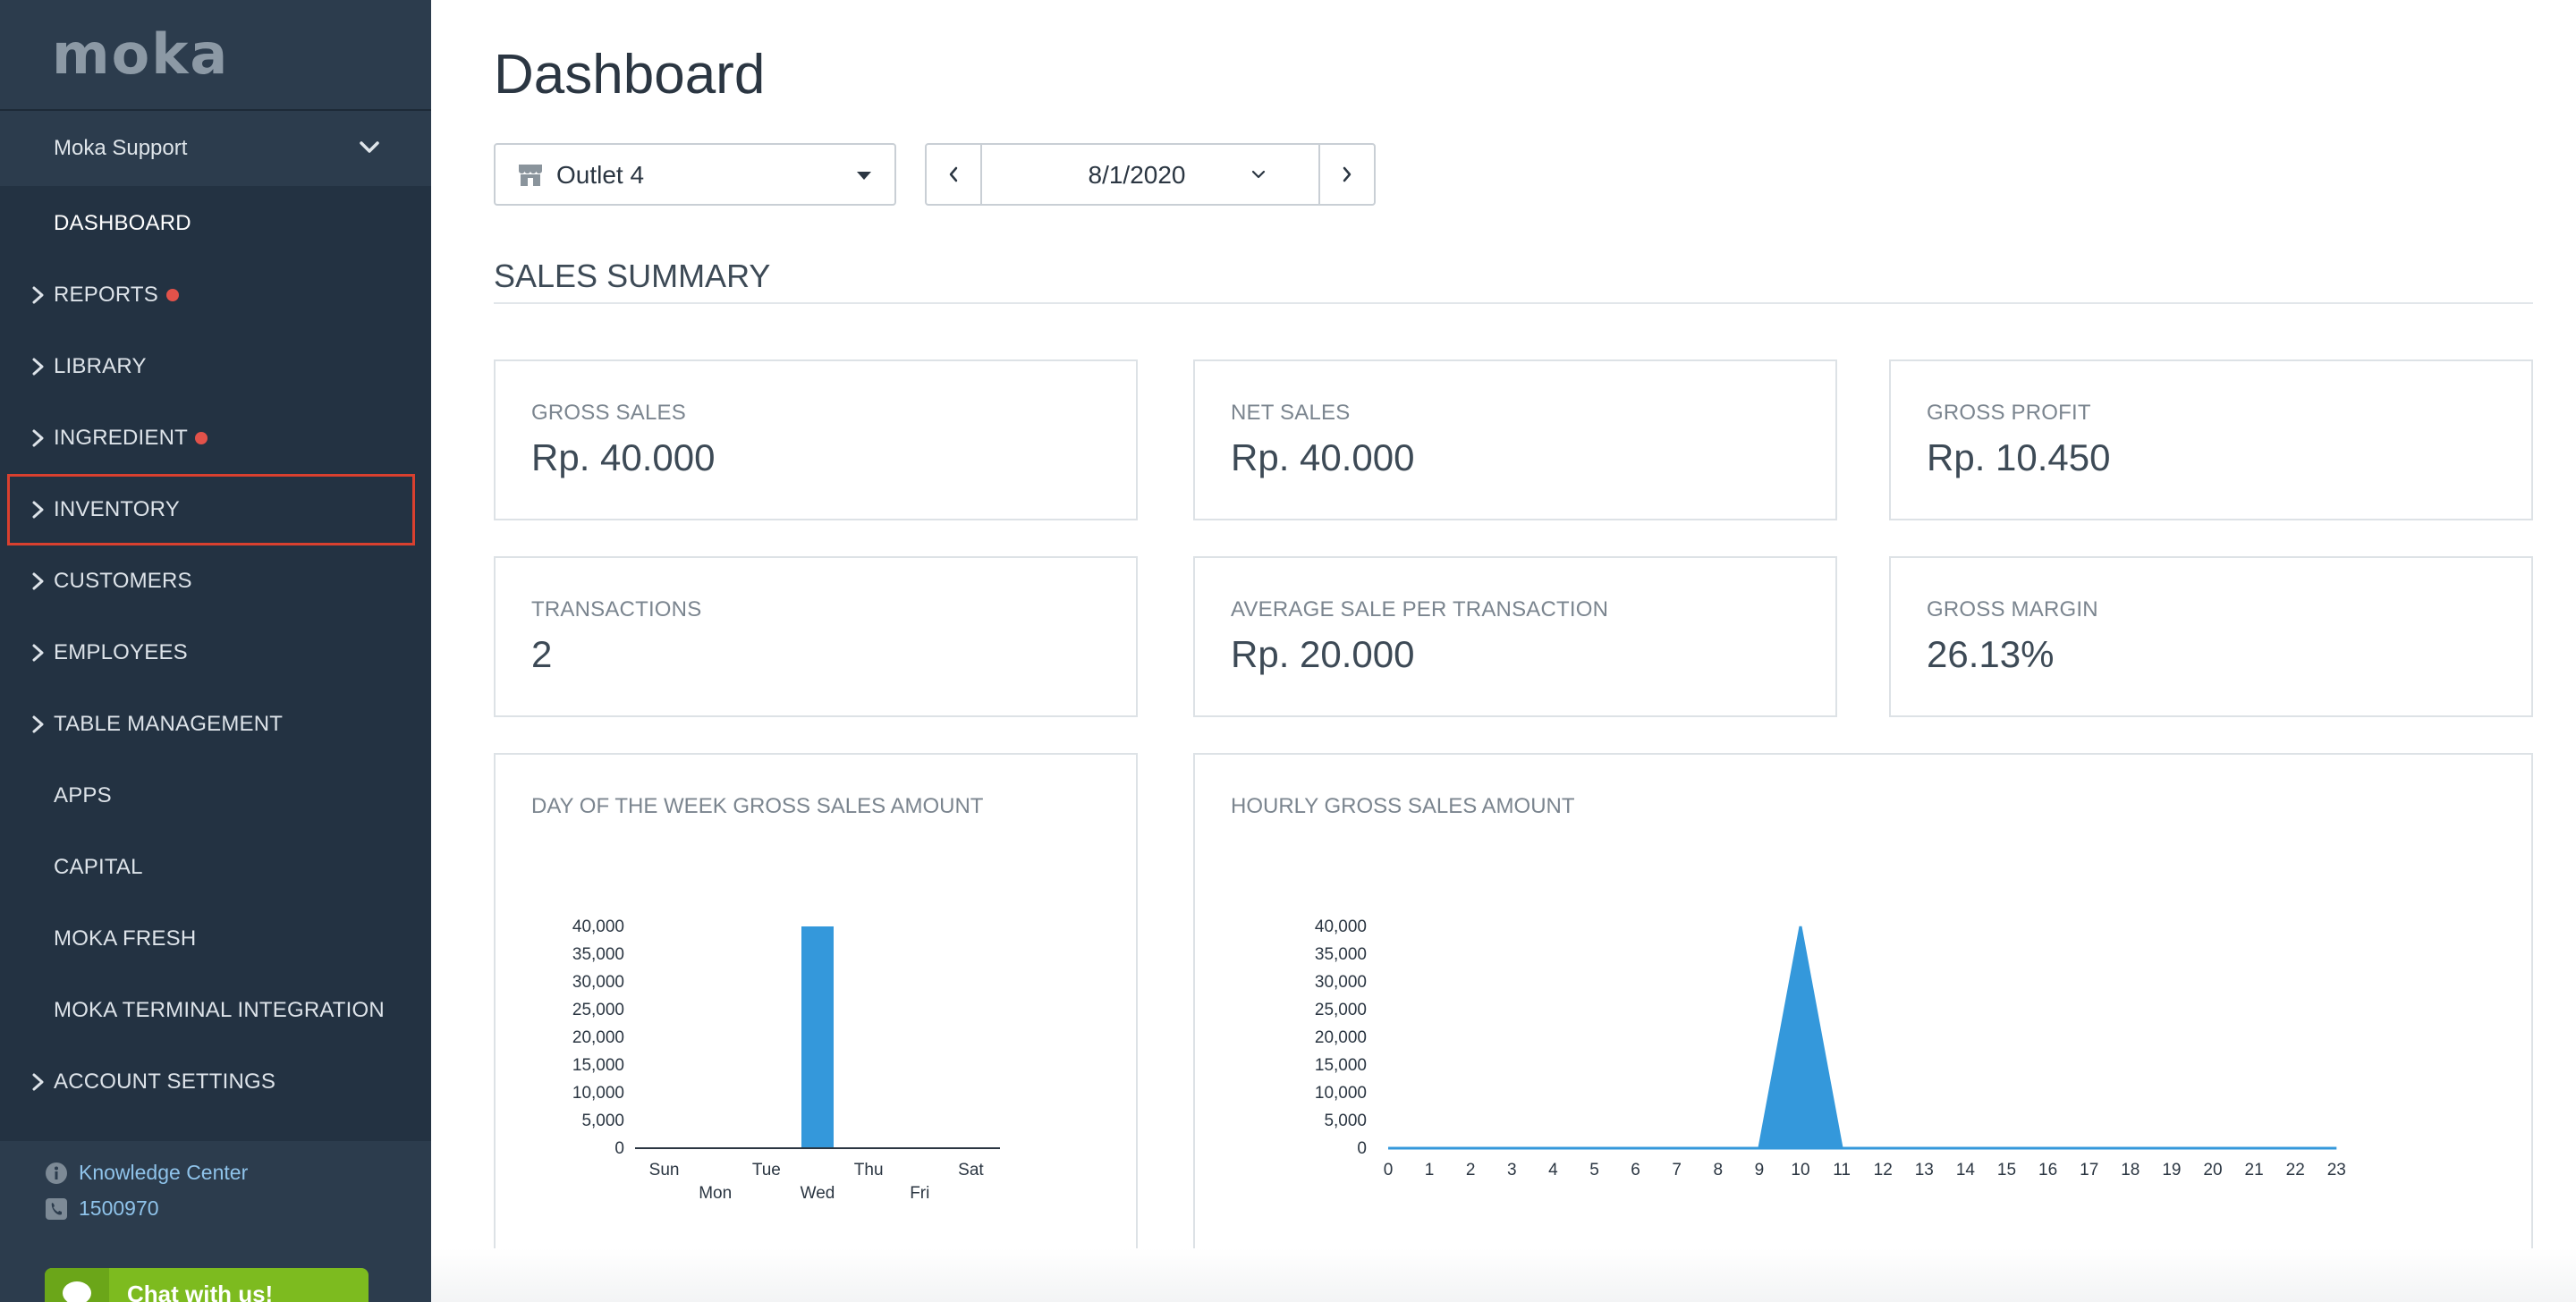 The width and height of the screenshot is (2576, 1302). I want to click on sidebar-item-employees: EMPLOYEES, so click(211, 653).